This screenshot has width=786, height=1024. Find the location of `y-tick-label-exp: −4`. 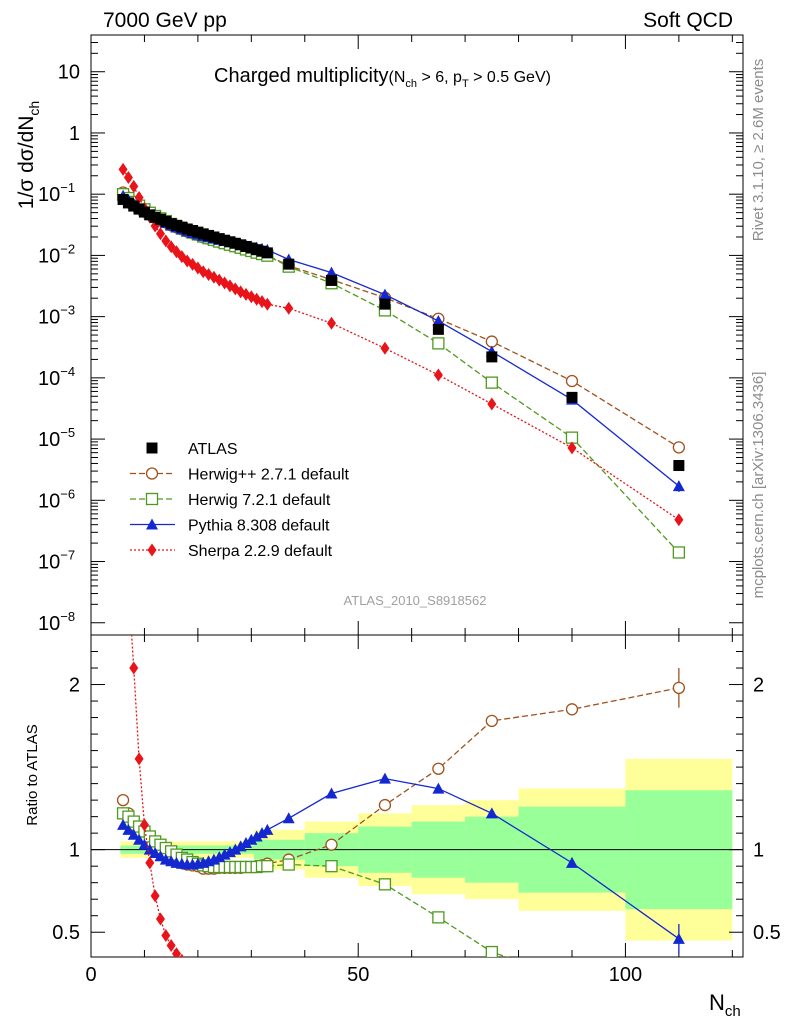

y-tick-label-exp: −4 is located at coordinates (67, 371).